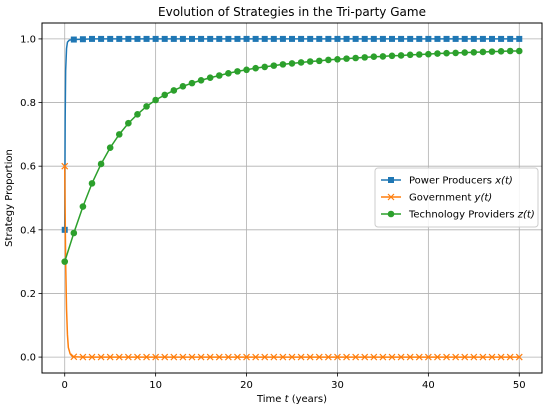 This screenshot has height=409, width=550. I want to click on legend-box, so click(456, 197).